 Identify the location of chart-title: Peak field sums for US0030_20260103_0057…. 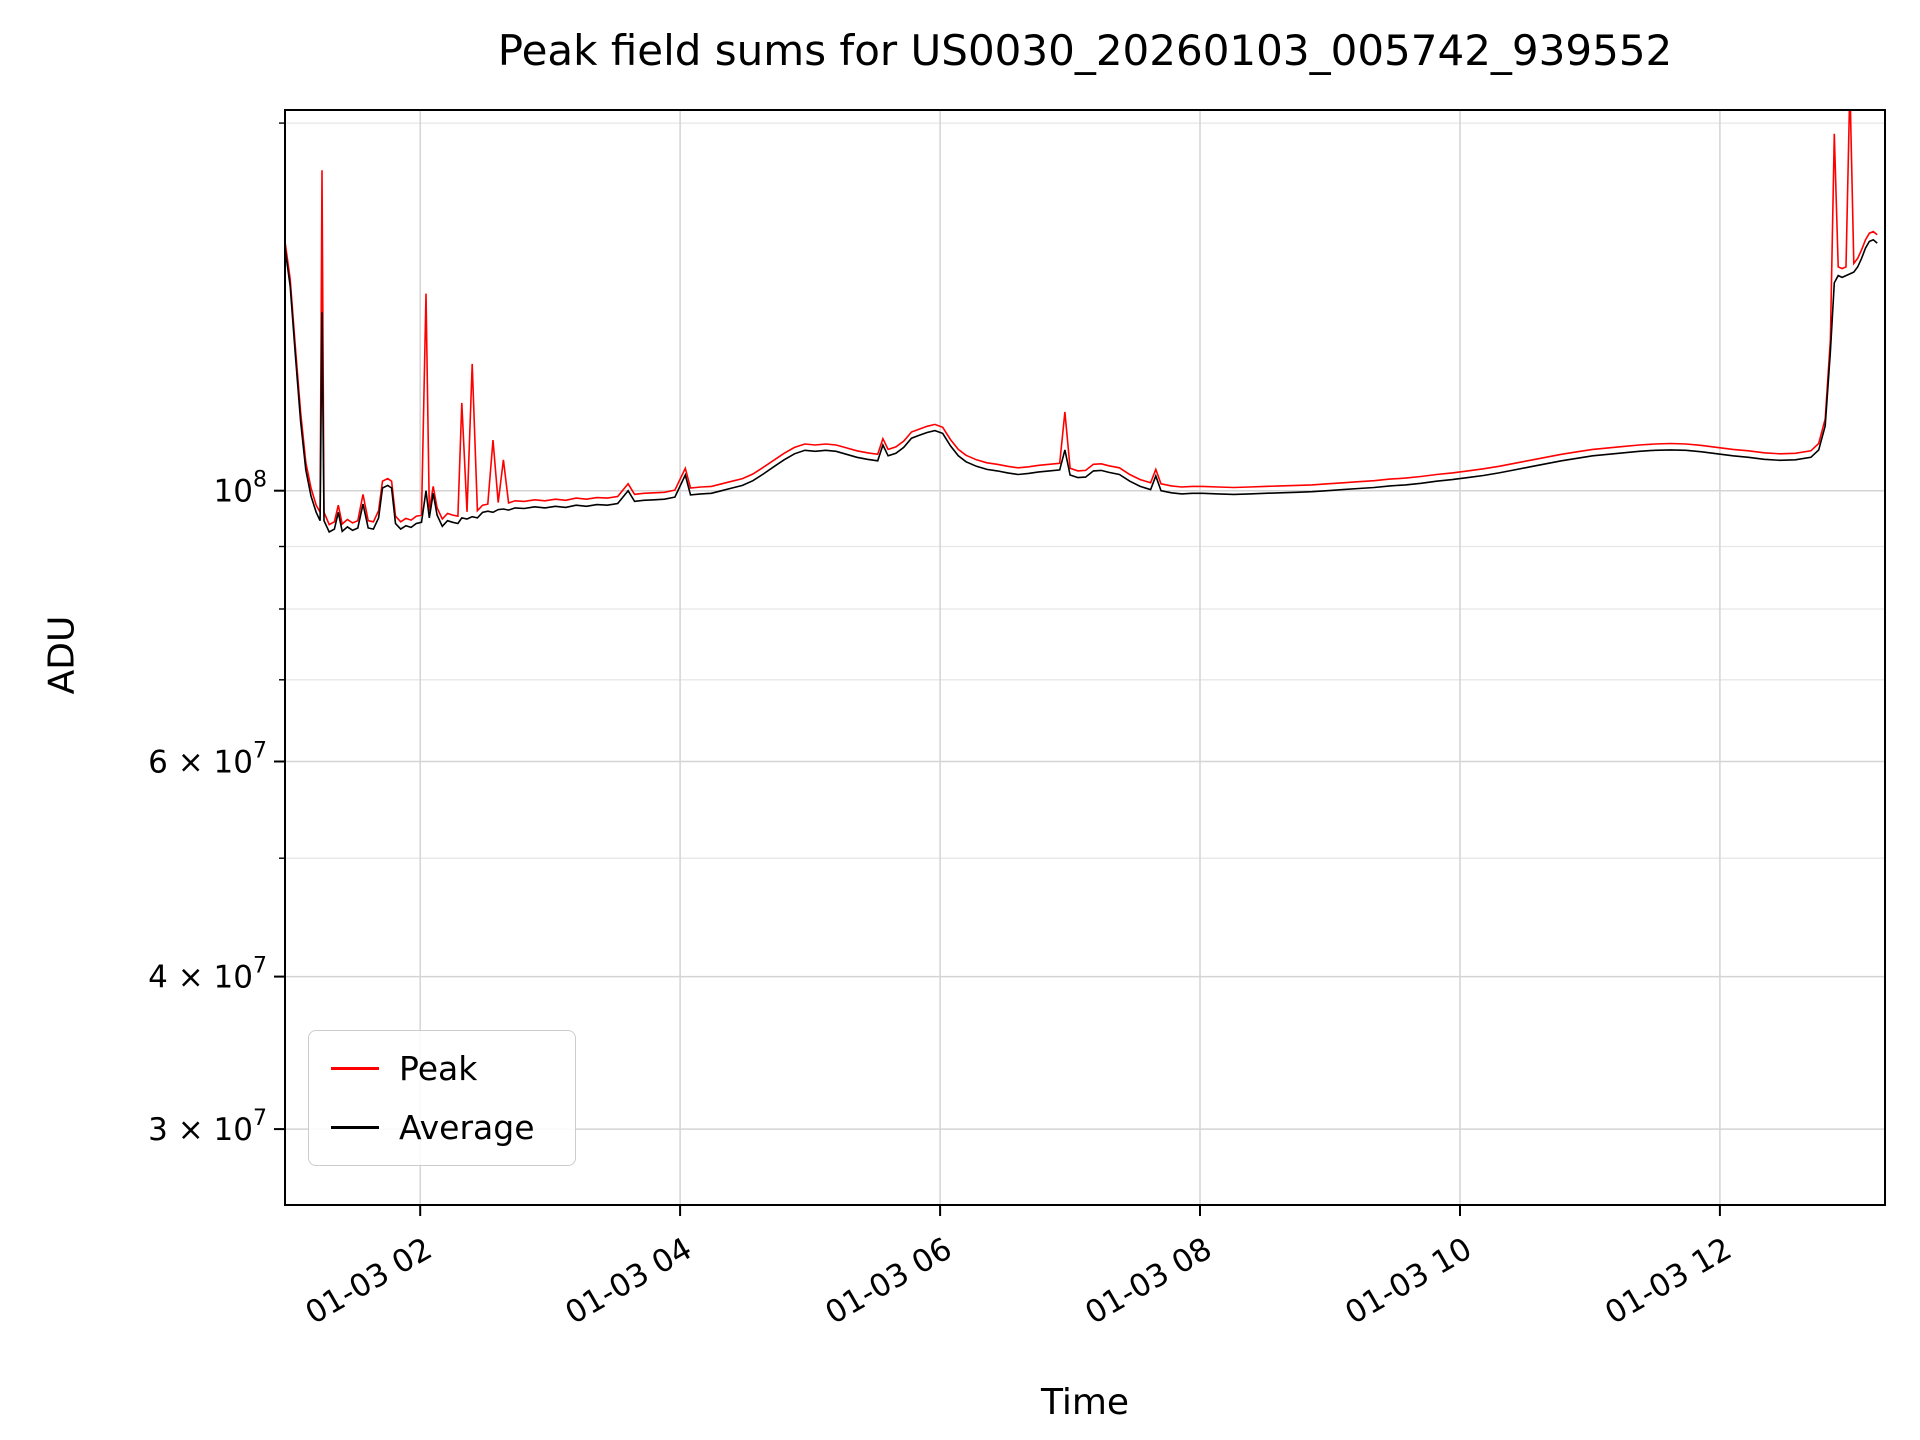
(1085, 50).